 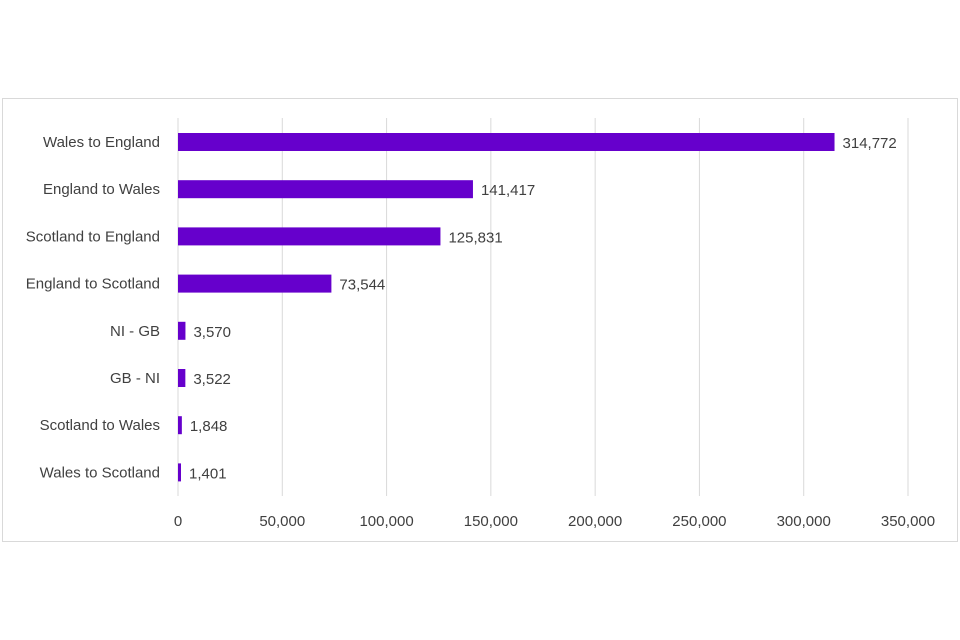 I want to click on x-tick-label: 200,000, so click(x=595, y=521).